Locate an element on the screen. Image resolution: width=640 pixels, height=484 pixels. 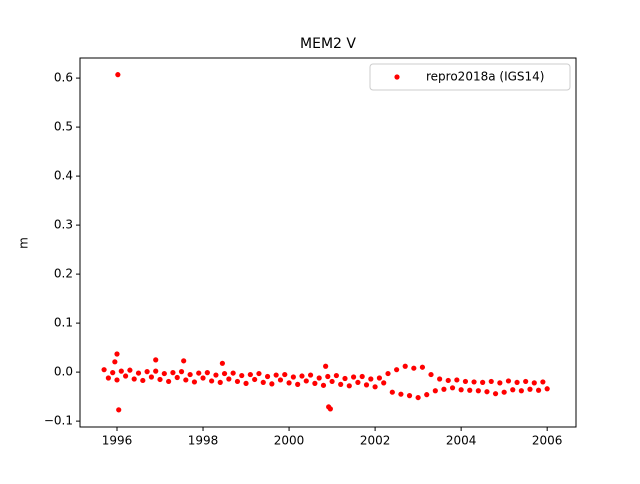
x-tick-label: 2002 is located at coordinates (375, 441).